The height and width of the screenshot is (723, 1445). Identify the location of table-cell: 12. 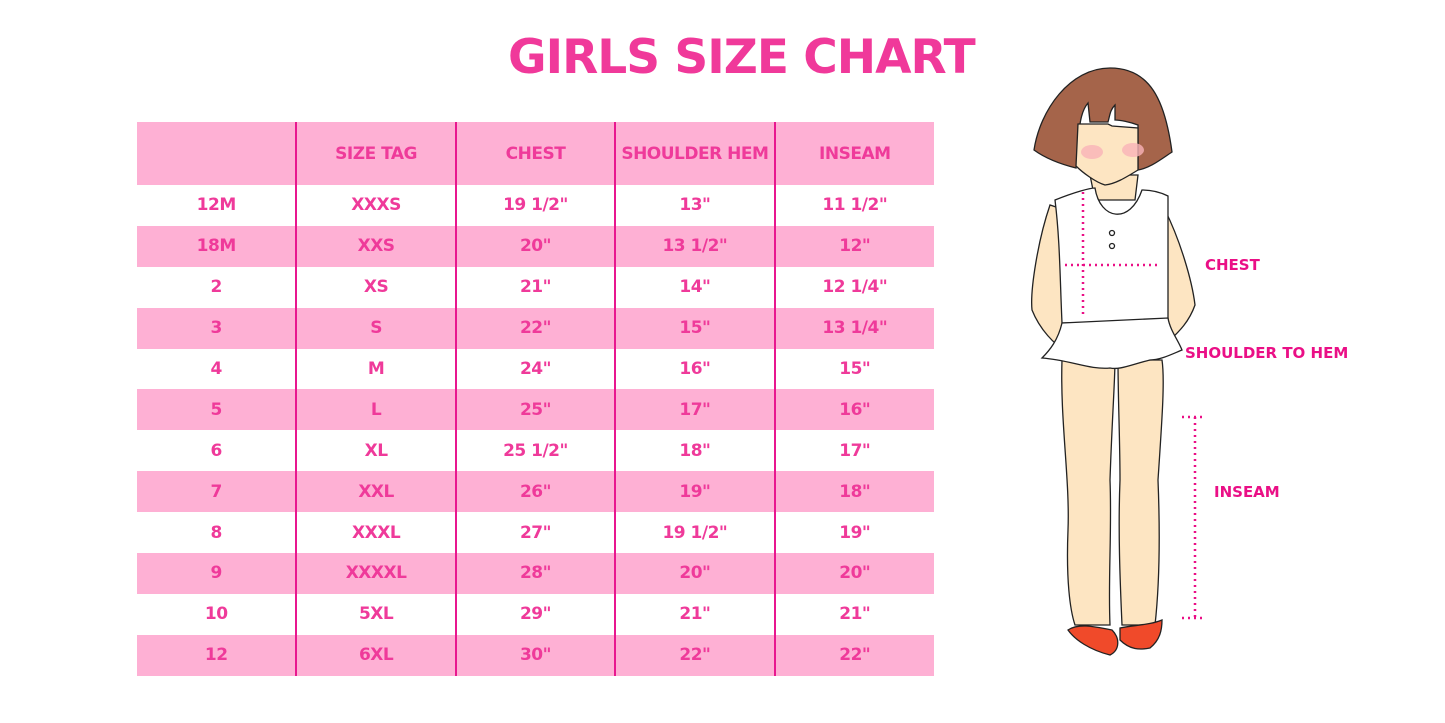
(217, 655).